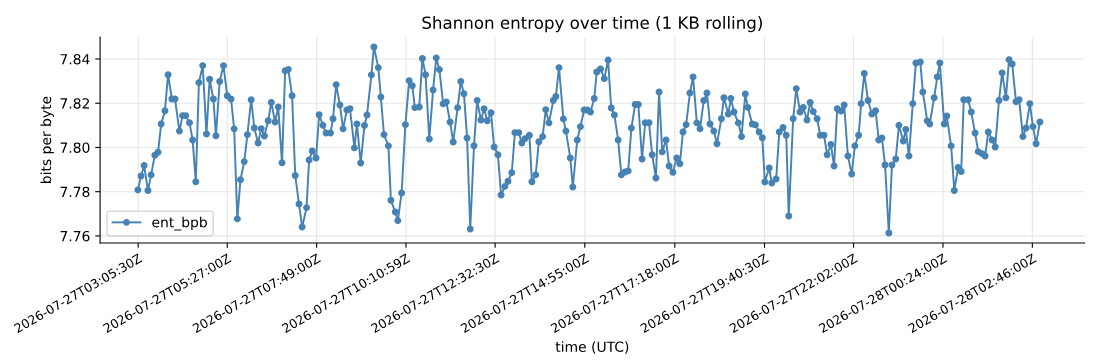 This screenshot has height=360, width=1100. What do you see at coordinates (75, 236) in the screenshot?
I see `y-tick-label: 7.76` at bounding box center [75, 236].